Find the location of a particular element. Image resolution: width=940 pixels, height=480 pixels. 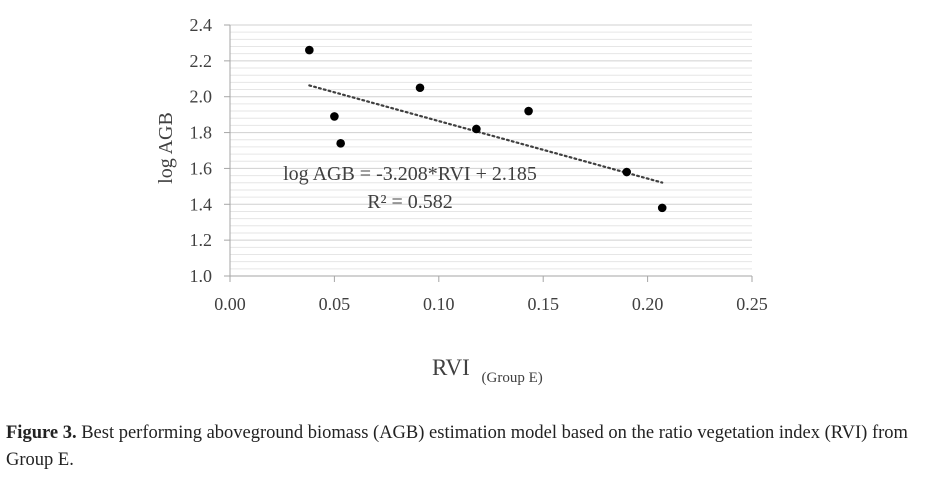

x-axis-label-sub: (Group E) is located at coordinates (512, 378).